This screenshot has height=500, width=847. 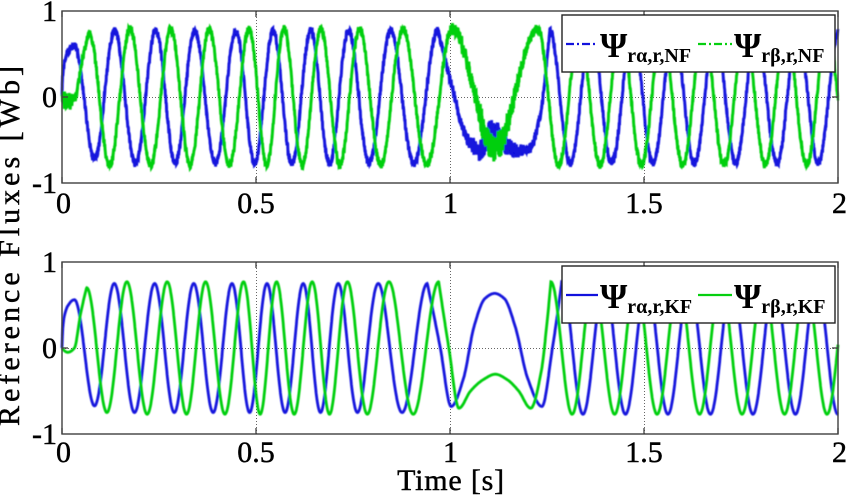 What do you see at coordinates (451, 480) in the screenshot?
I see `svg-text: Time [s]` at bounding box center [451, 480].